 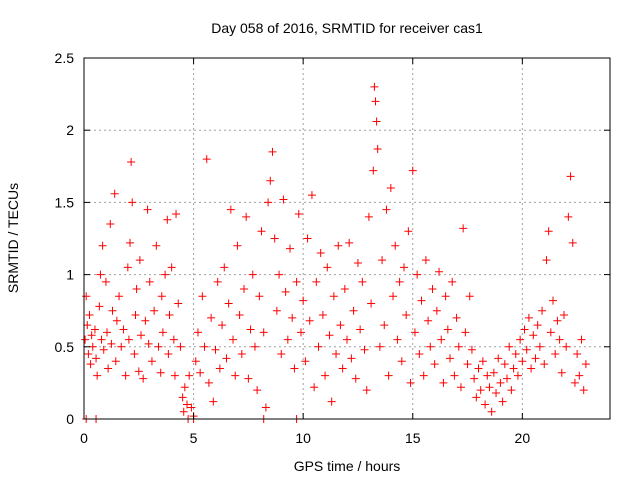 I want to click on y-tick-label: 1.5, so click(x=65, y=202).